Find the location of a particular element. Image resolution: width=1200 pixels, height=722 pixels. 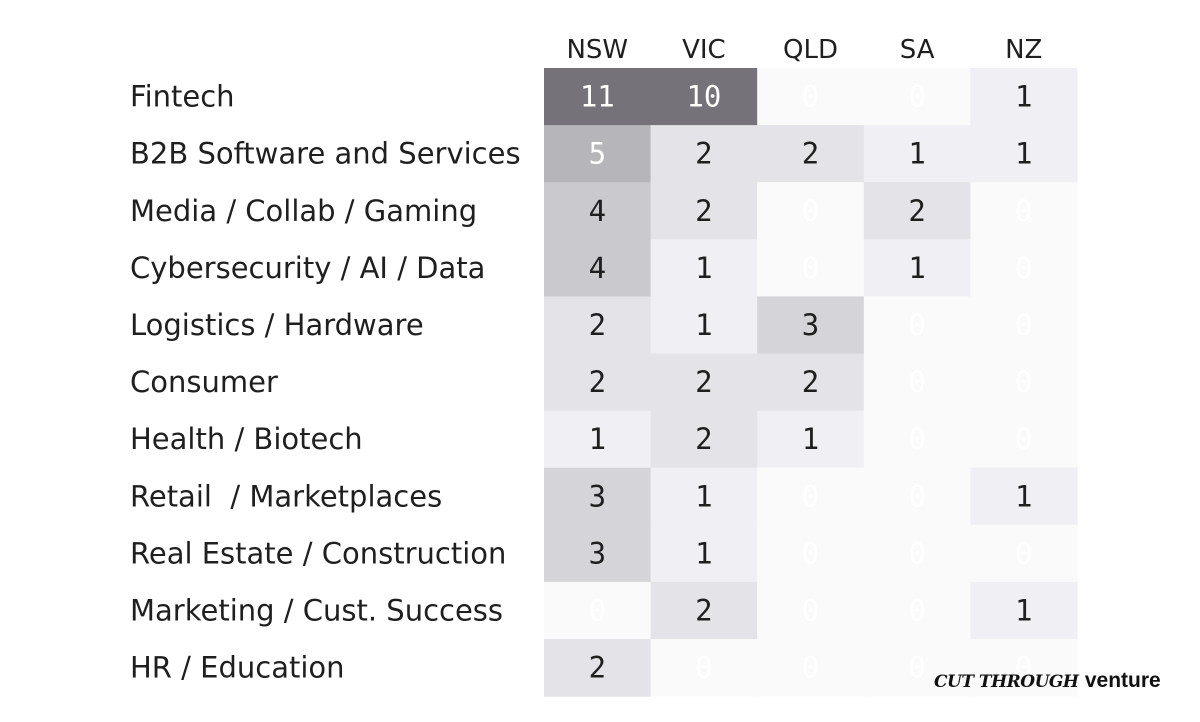

column-label-nsw: NSW is located at coordinates (597, 50).